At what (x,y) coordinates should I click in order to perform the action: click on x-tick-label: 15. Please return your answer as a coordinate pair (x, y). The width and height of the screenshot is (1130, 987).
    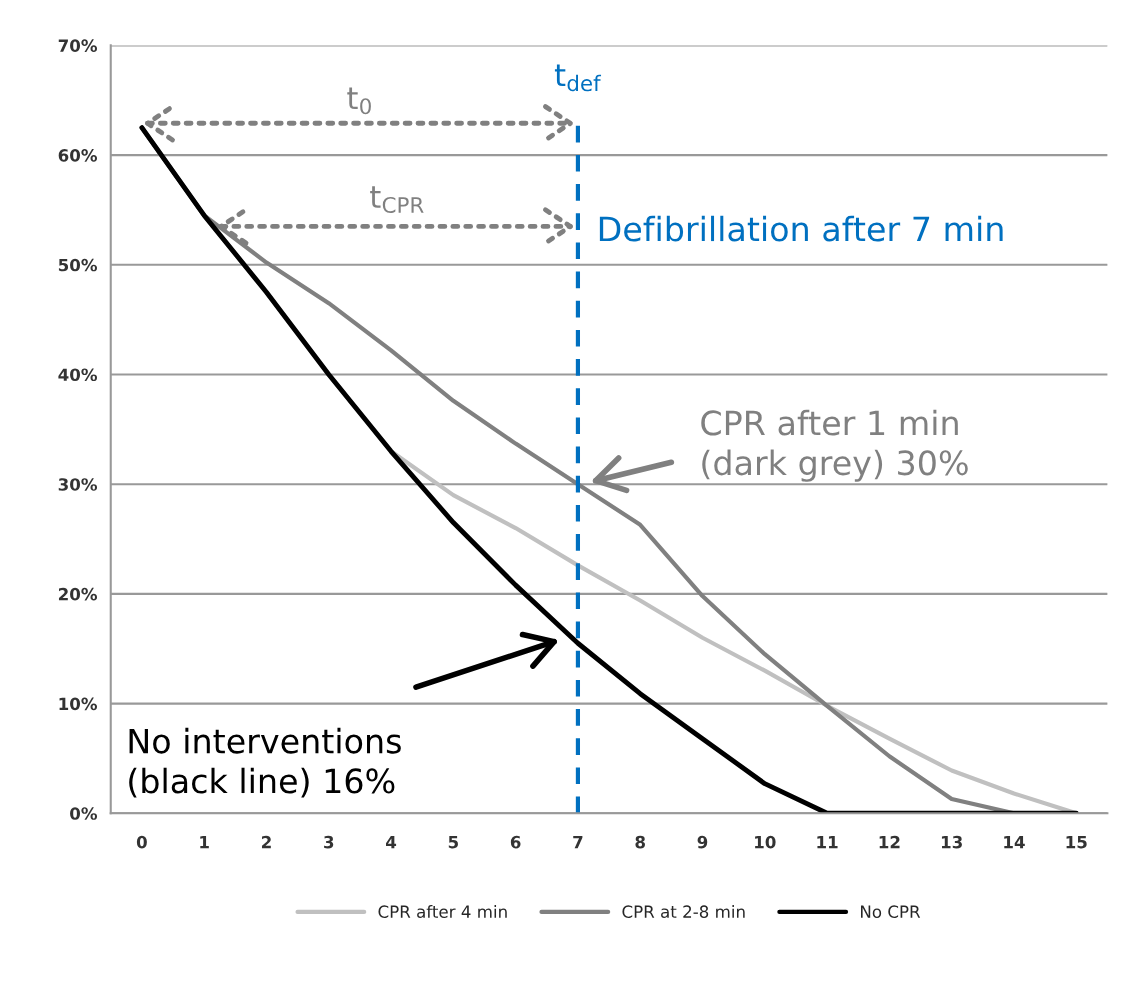
    Looking at the image, I should click on (1076, 842).